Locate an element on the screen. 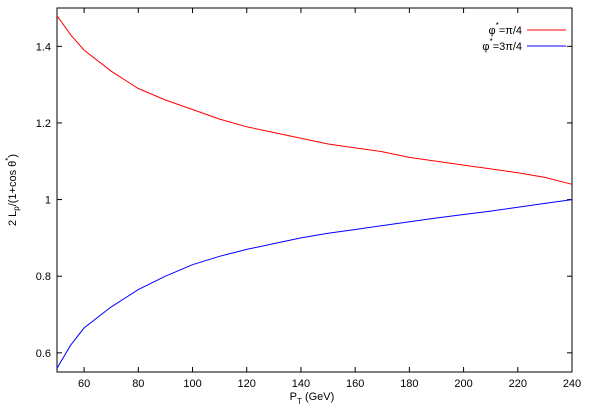  y-tick-label: 0.6 is located at coordinates (43, 354).